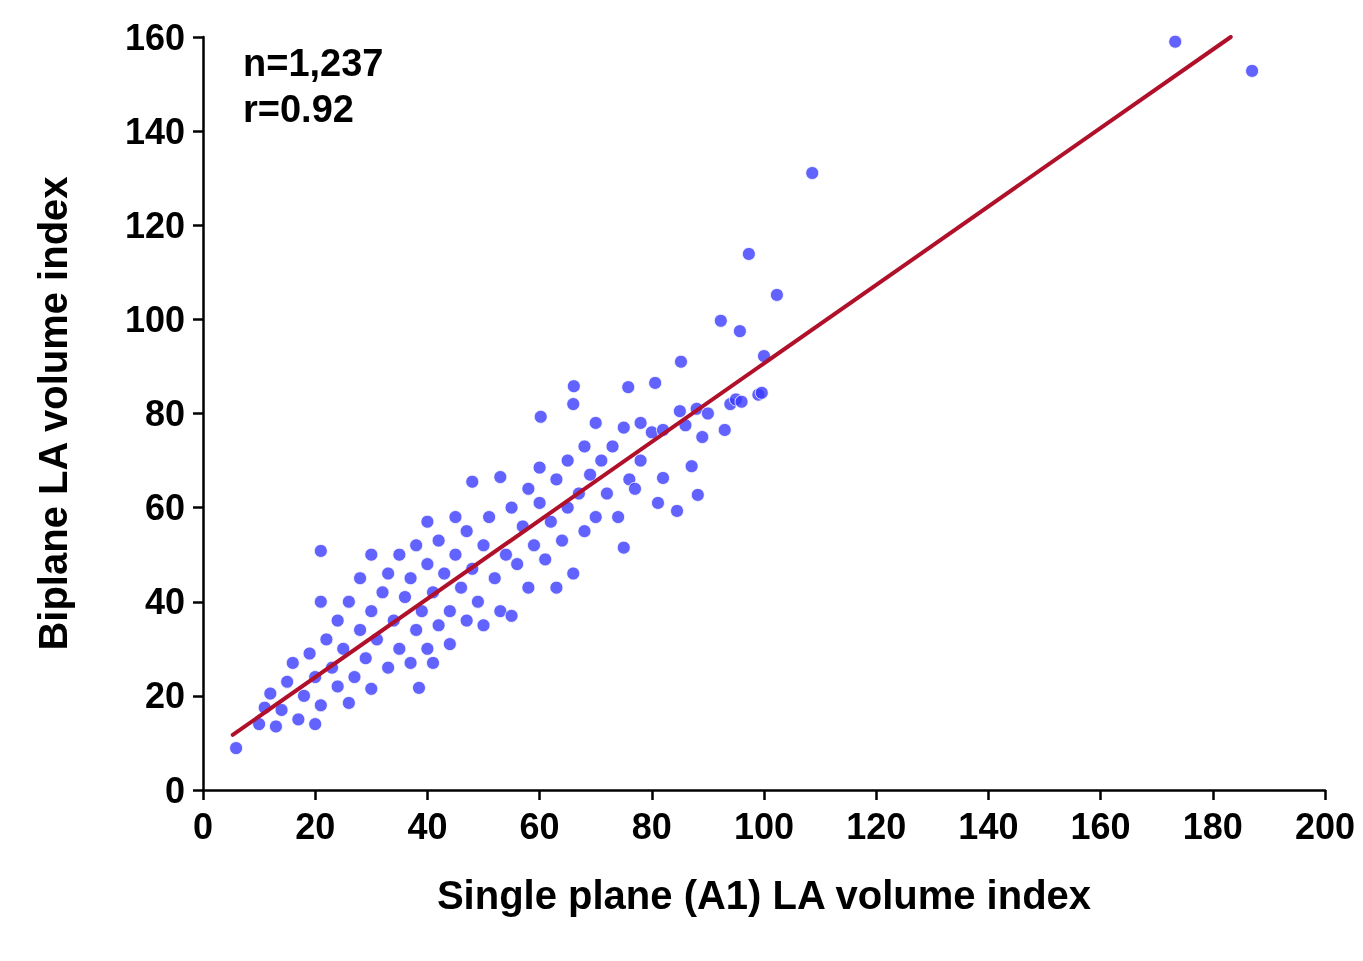  What do you see at coordinates (164, 602) in the screenshot?
I see `y-tick-label: 40` at bounding box center [164, 602].